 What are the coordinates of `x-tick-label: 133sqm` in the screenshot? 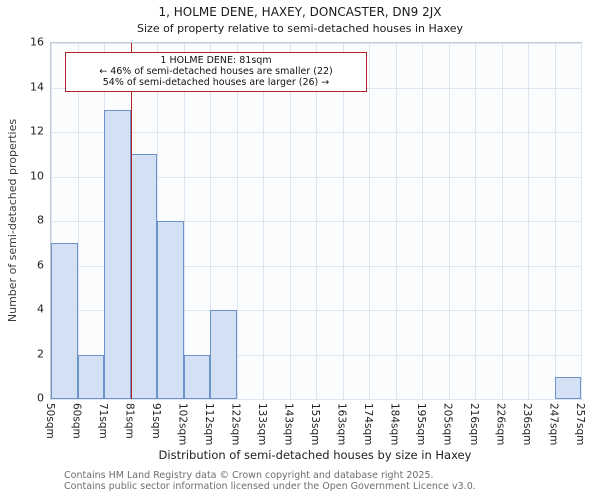 It's located at (262, 424).